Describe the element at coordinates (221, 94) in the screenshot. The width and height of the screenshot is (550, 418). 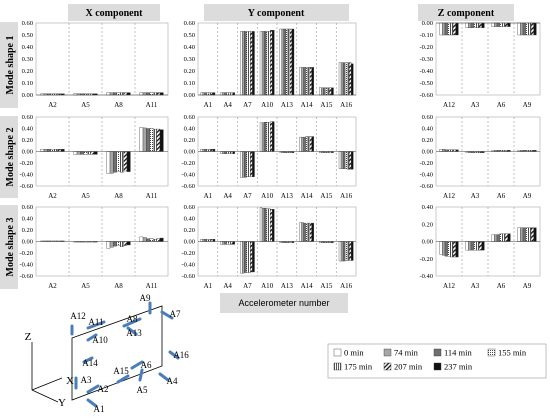
I see `bar-a4-s1` at that location.